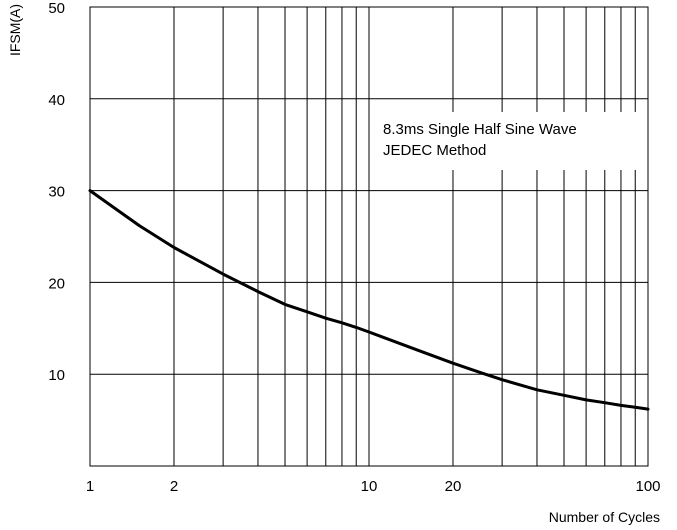 Image resolution: width=677 pixels, height=530 pixels. I want to click on y-axis-label: IFSM(A), so click(15, 30).